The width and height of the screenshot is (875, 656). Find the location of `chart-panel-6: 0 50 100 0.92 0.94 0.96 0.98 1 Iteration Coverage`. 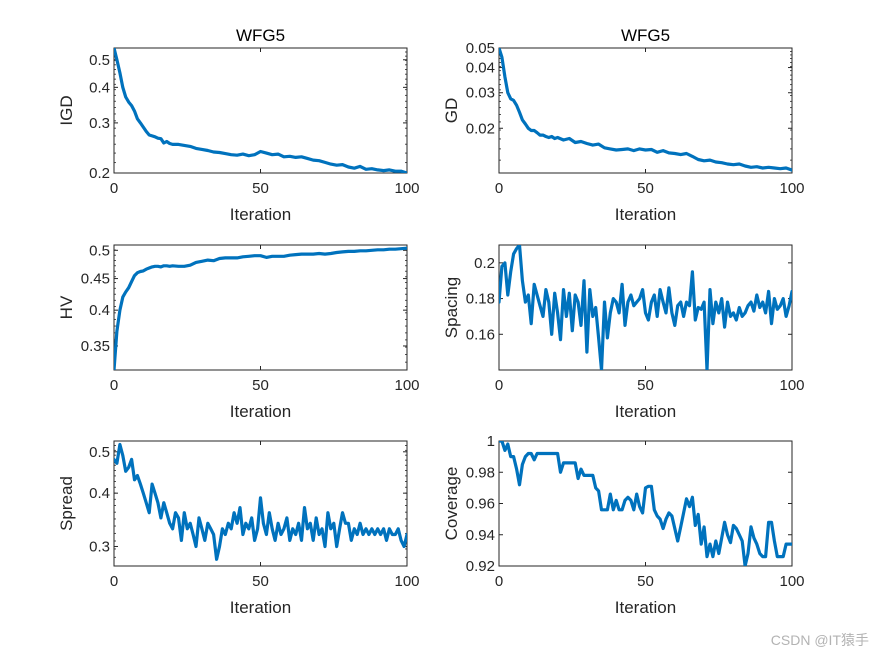

chart-panel-6: 0 50 100 0.92 0.94 0.96 0.98 1 Iteration Coverage is located at coordinates (623, 525).